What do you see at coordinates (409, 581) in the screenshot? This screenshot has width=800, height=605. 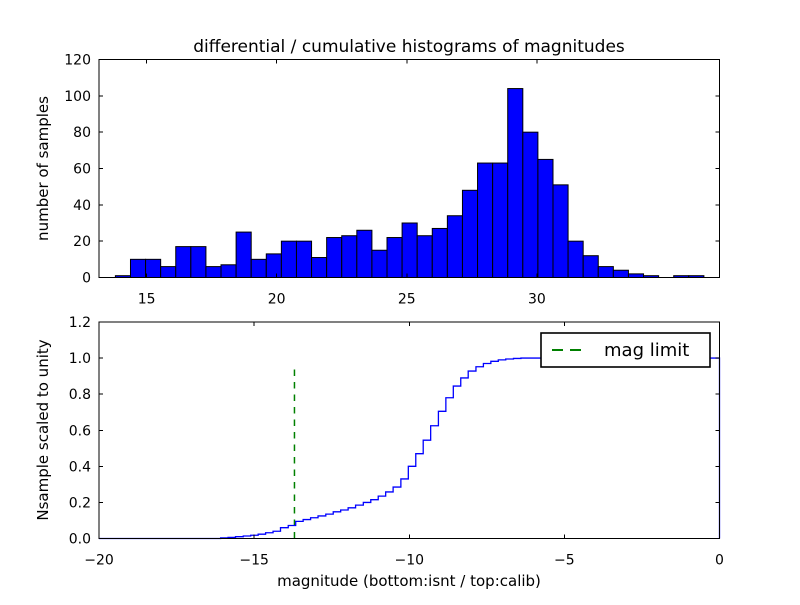 I see `x-axis-label: magnitude (bottom:isnt / top:calib)` at bounding box center [409, 581].